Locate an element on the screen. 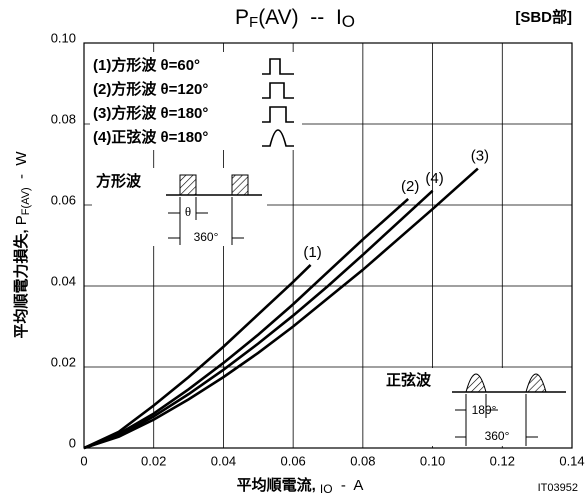 Image resolution: width=588 pixels, height=499 pixels. y-tick-label: 0.06 is located at coordinates (63, 199).